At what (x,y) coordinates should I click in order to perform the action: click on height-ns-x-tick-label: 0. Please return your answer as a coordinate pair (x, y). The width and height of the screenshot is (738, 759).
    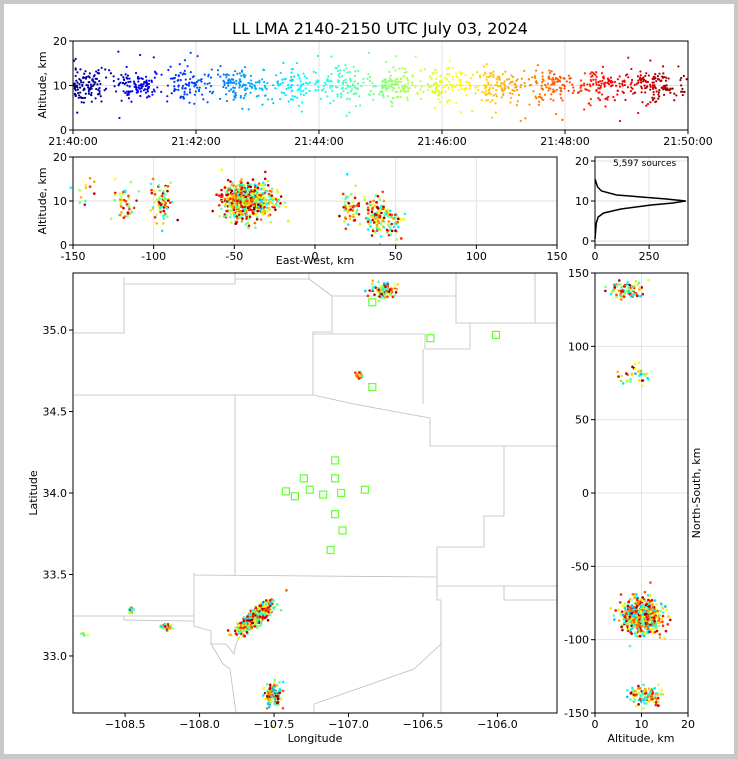
    Looking at the image, I should click on (595, 724).